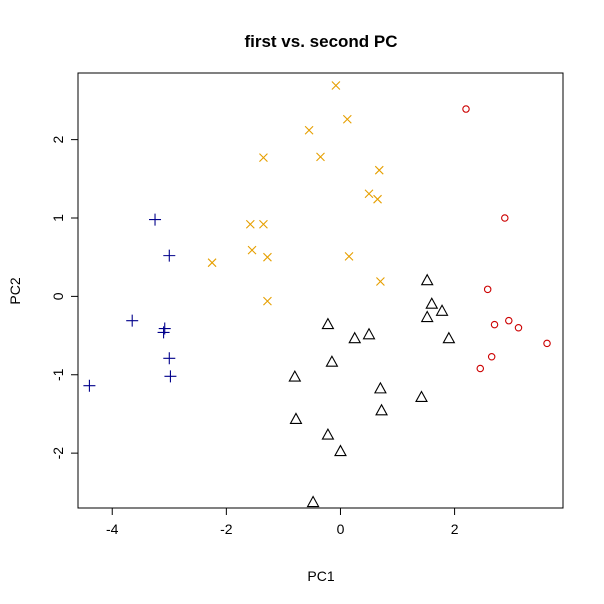  Describe the element at coordinates (15, 290) in the screenshot. I see `y-axis-label: PC2` at that location.